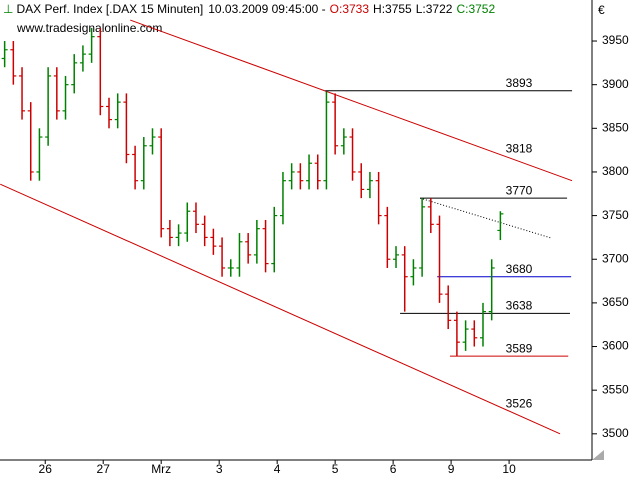  I want to click on x-tick-label: 26, so click(46, 469).